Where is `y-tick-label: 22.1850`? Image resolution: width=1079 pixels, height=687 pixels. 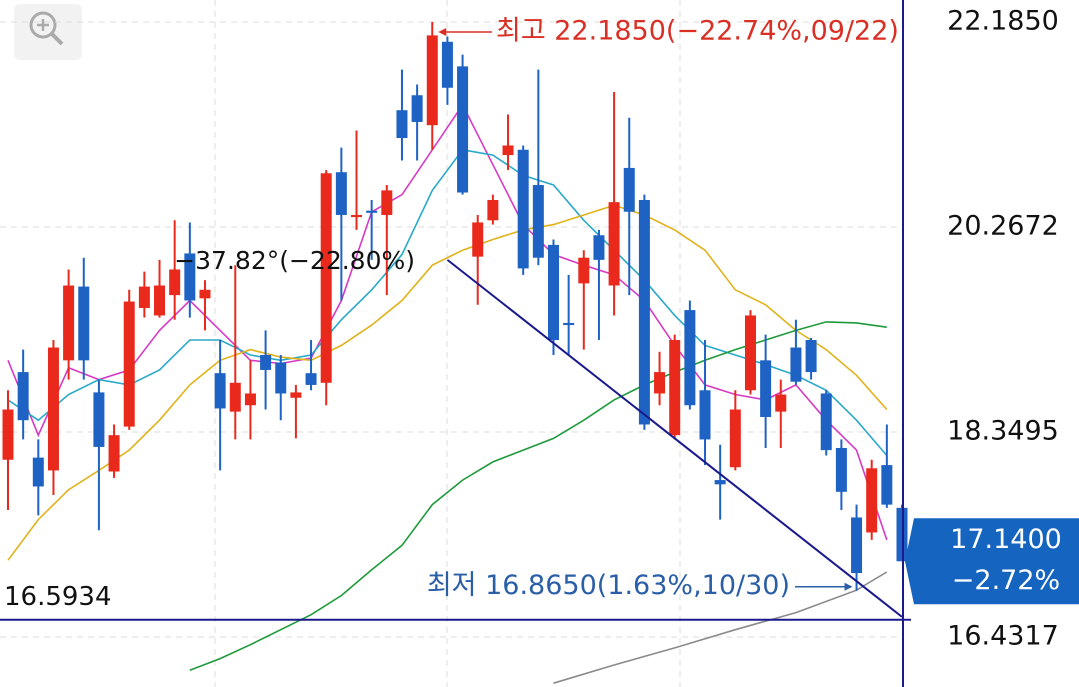
y-tick-label: 22.1850 is located at coordinates (1003, 21).